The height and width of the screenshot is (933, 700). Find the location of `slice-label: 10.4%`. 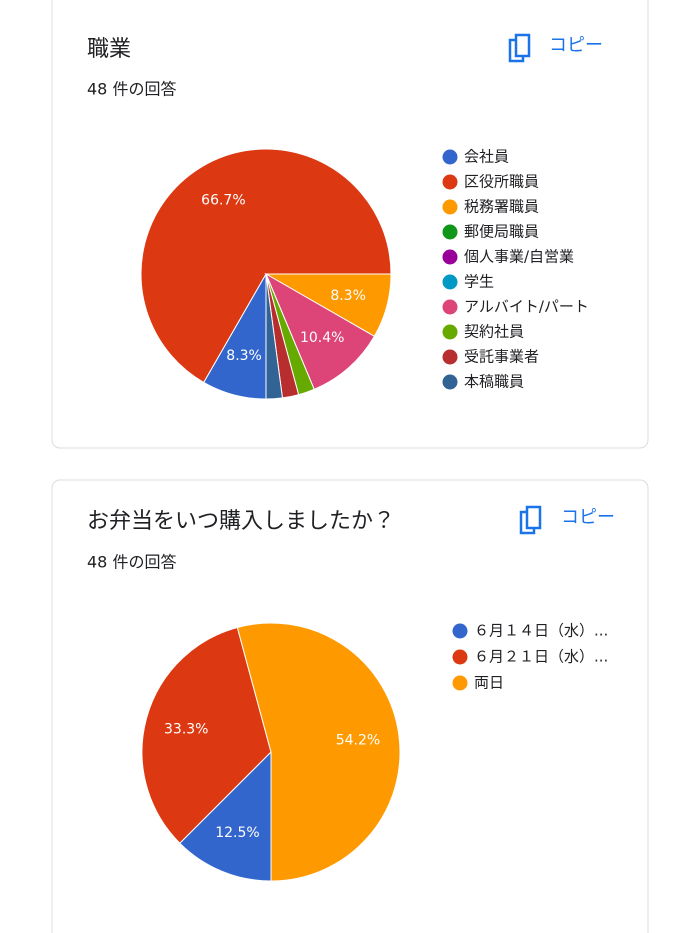

slice-label: 10.4% is located at coordinates (322, 338).